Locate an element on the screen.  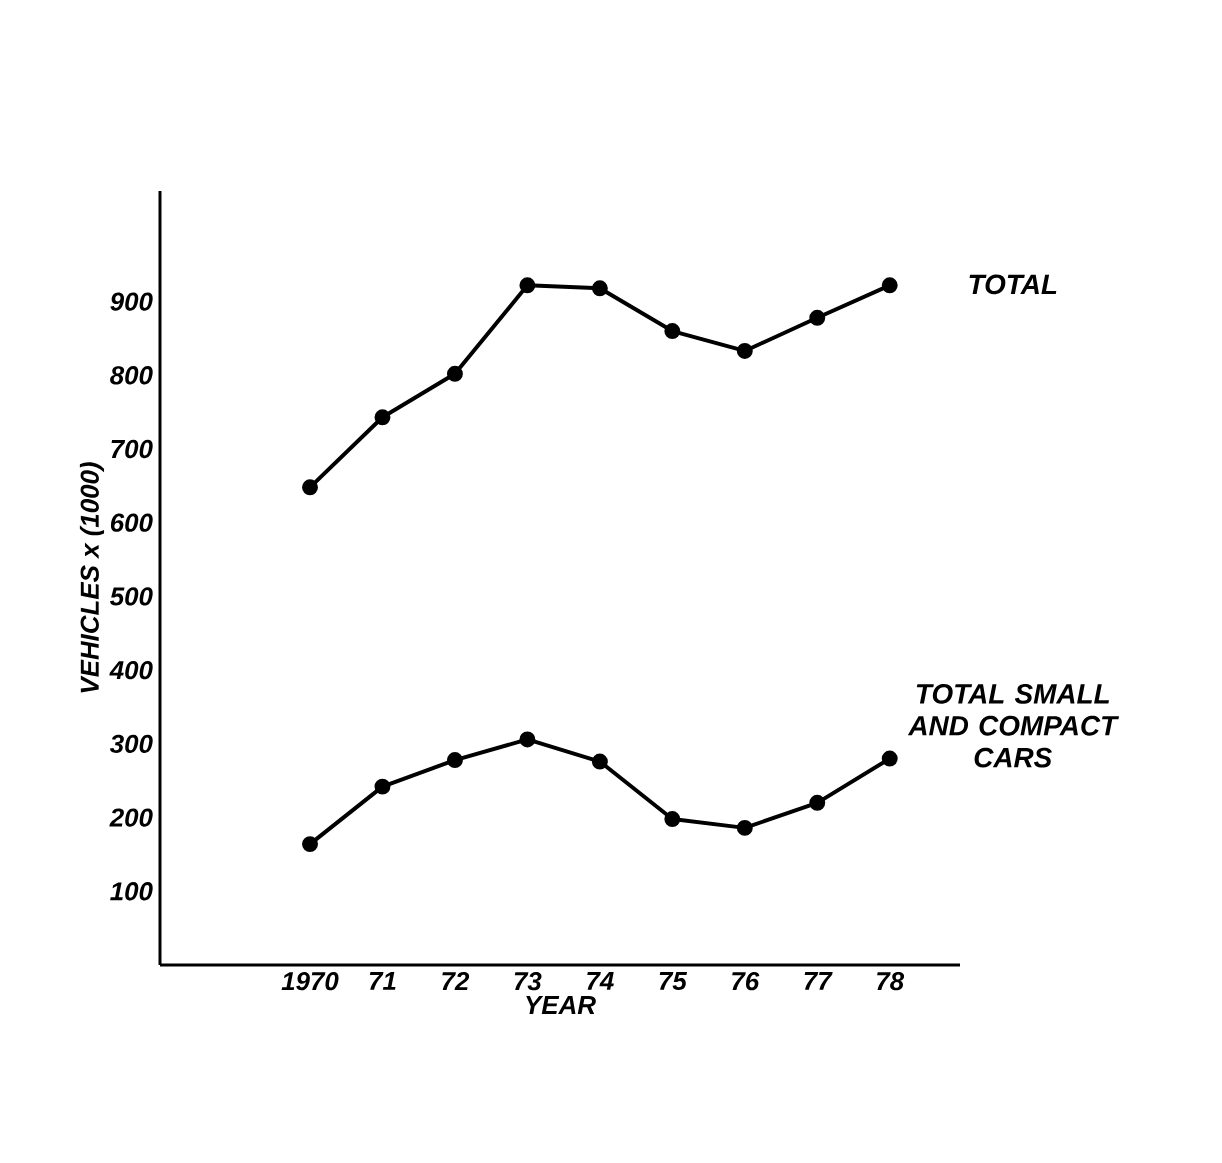
y-tick-label: 900 is located at coordinates (131, 301).